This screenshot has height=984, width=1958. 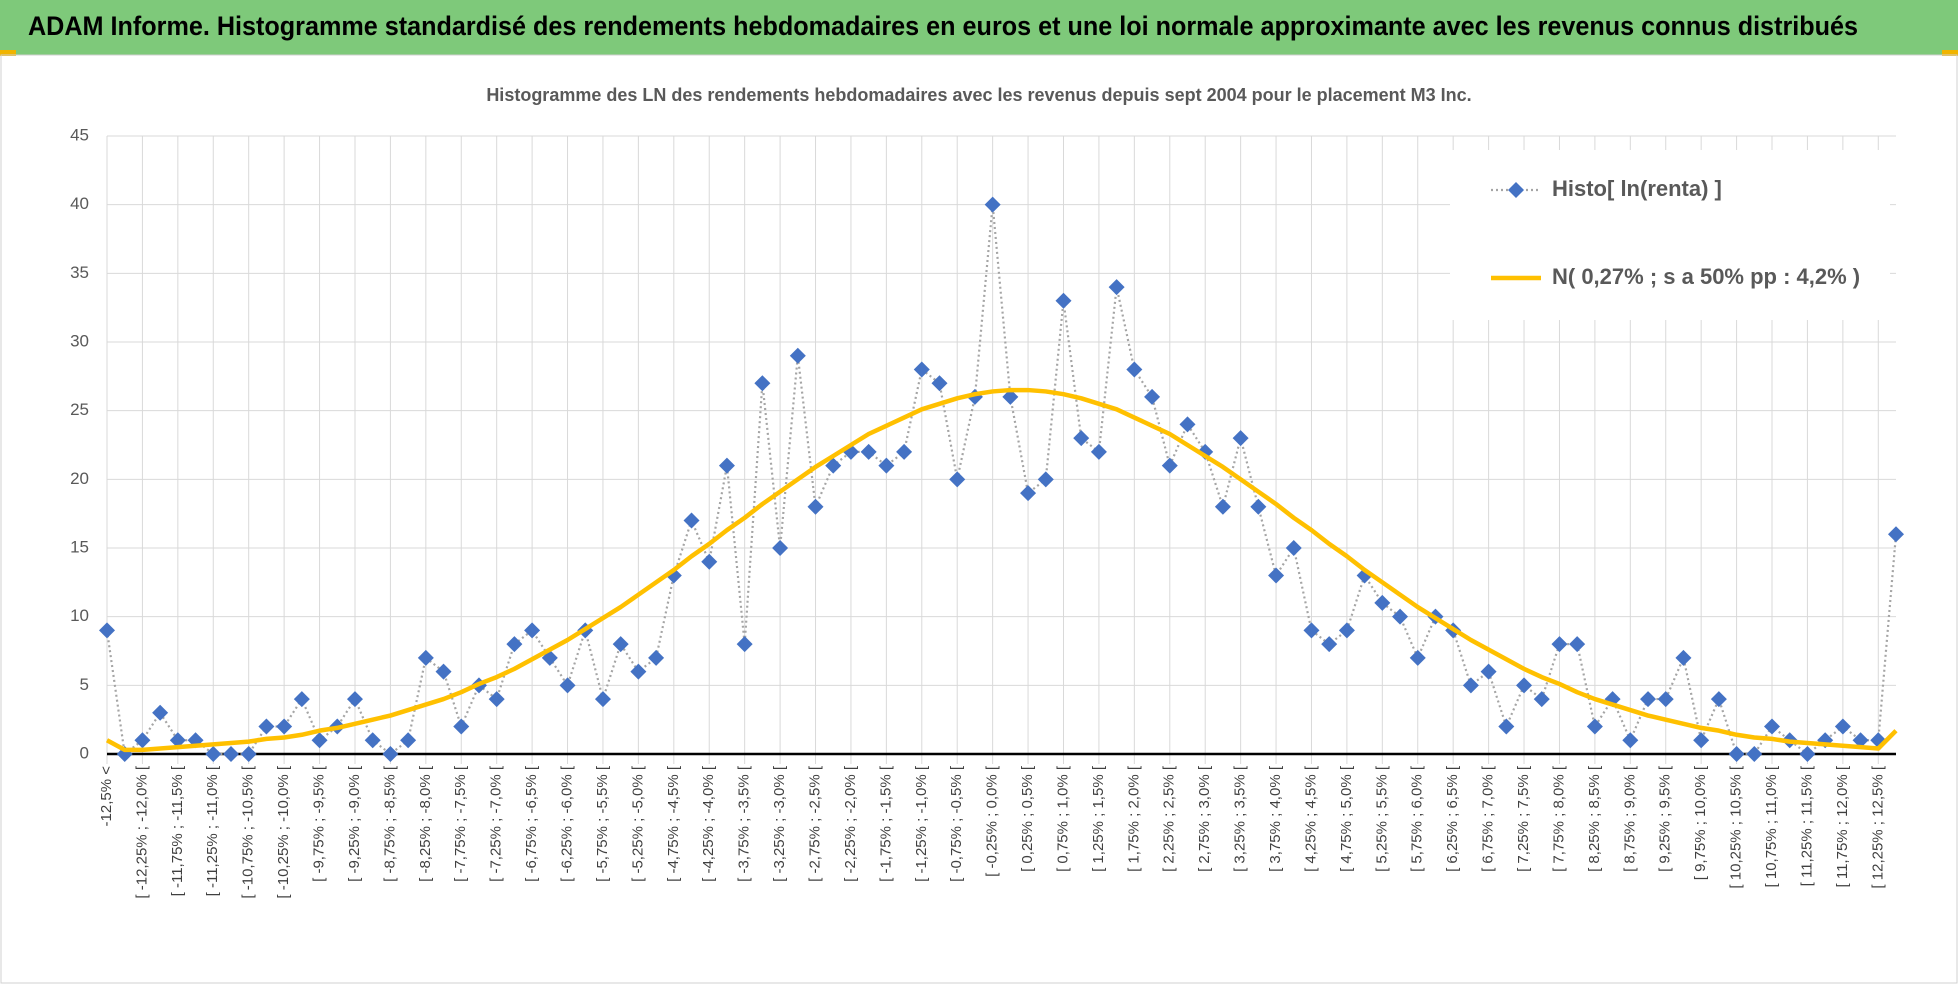 I want to click on x-tick-label: [ 8,75% ; 9,0% [, so click(x=1629, y=818).